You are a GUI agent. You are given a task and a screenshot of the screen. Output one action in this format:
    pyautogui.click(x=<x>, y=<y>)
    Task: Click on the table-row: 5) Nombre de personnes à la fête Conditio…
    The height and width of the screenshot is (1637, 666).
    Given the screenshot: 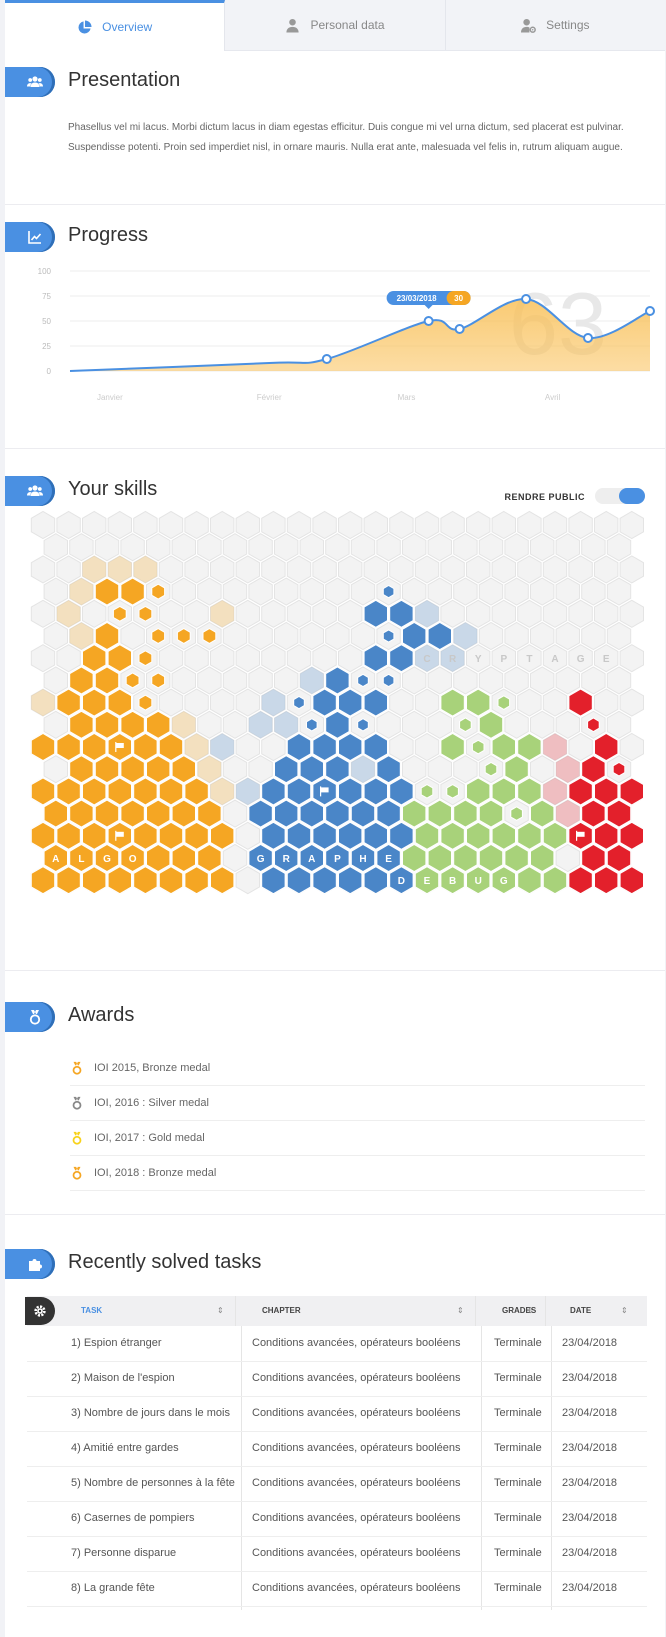 What is the action you would take?
    pyautogui.click(x=337, y=1484)
    